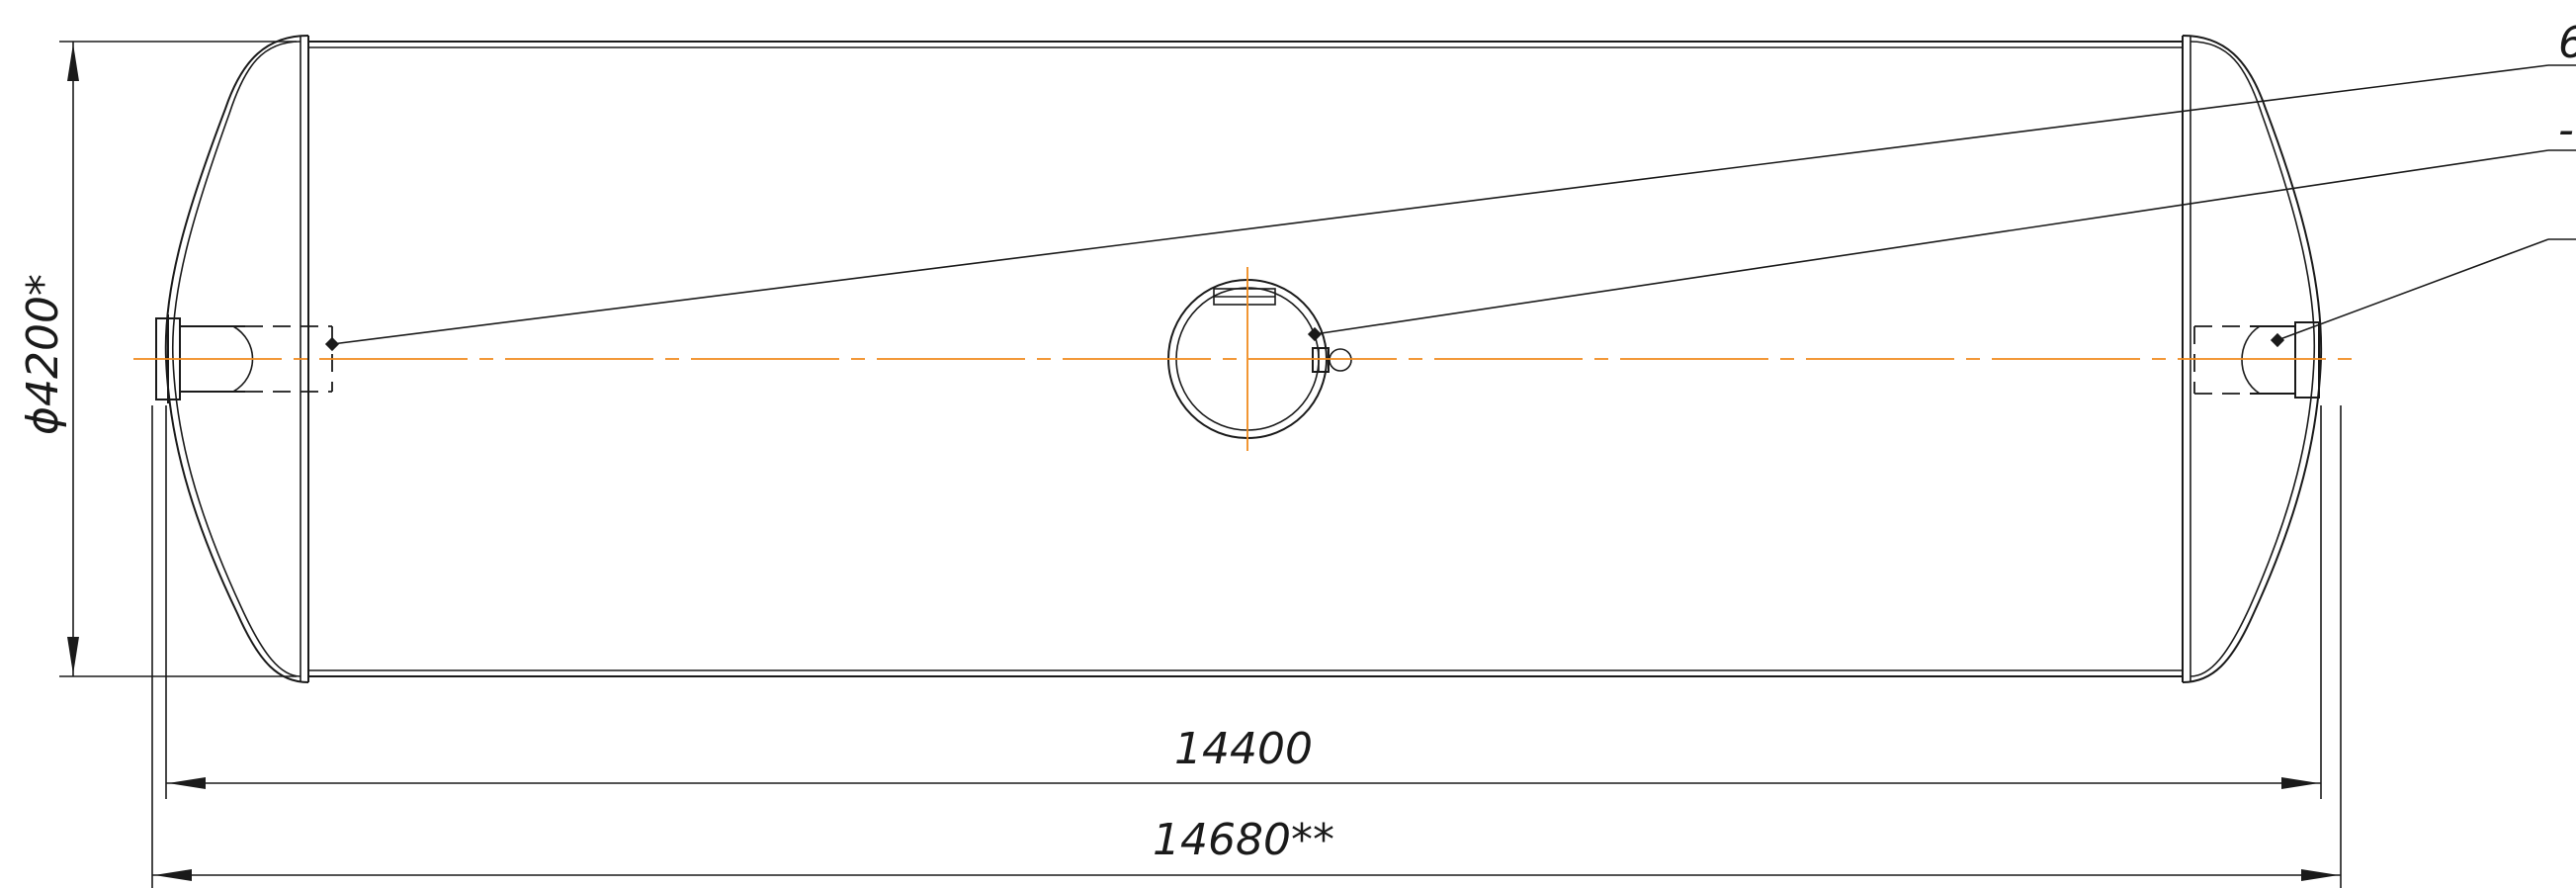 The width and height of the screenshot is (2576, 888). I want to click on length-inner-label: 14400, so click(1243, 749).